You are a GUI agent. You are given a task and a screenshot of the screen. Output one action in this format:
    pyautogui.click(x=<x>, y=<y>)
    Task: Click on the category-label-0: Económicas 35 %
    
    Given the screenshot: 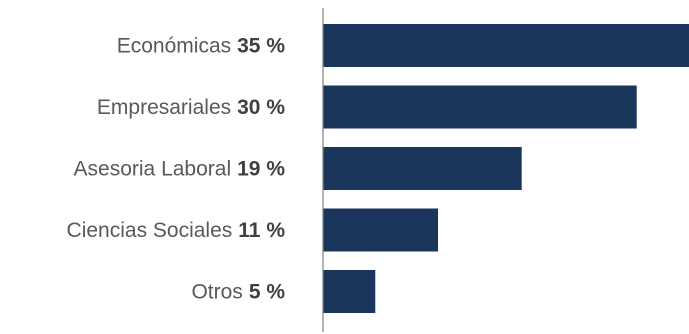 What is the action you would take?
    pyautogui.click(x=201, y=46)
    